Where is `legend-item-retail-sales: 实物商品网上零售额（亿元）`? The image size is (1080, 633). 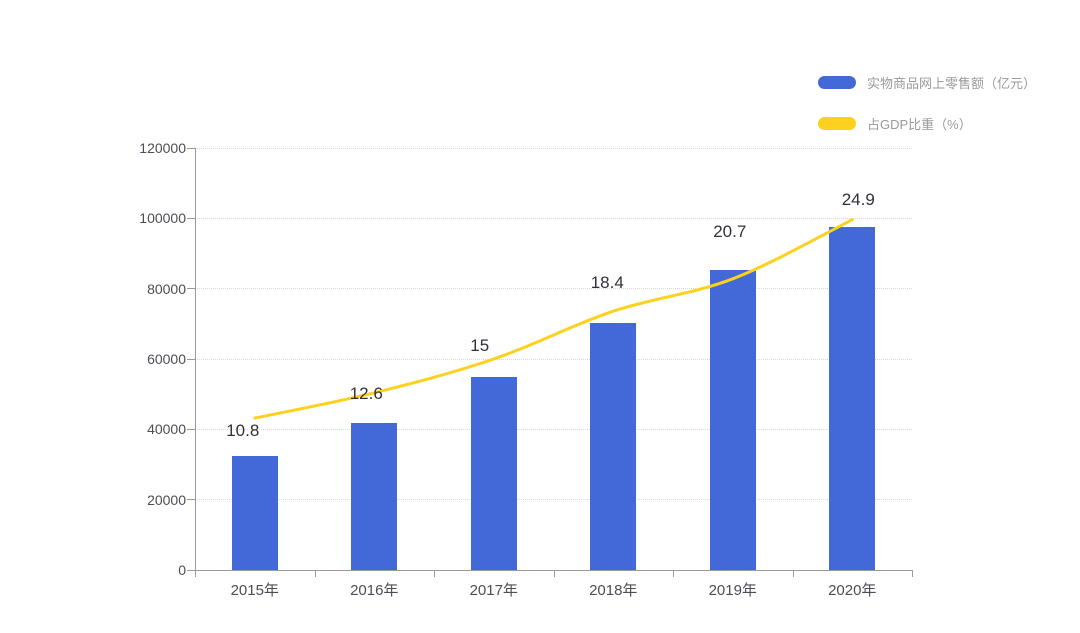
legend-item-retail-sales: 实物商品网上零售额（亿元） is located at coordinates (927, 82).